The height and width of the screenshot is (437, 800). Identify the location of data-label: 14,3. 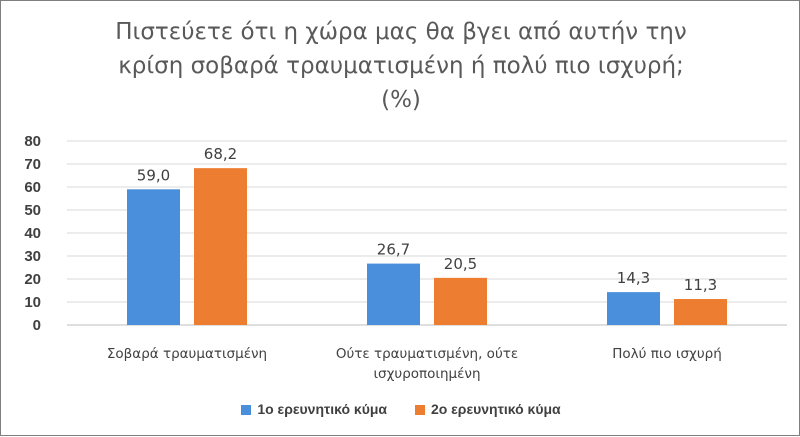
(633, 278).